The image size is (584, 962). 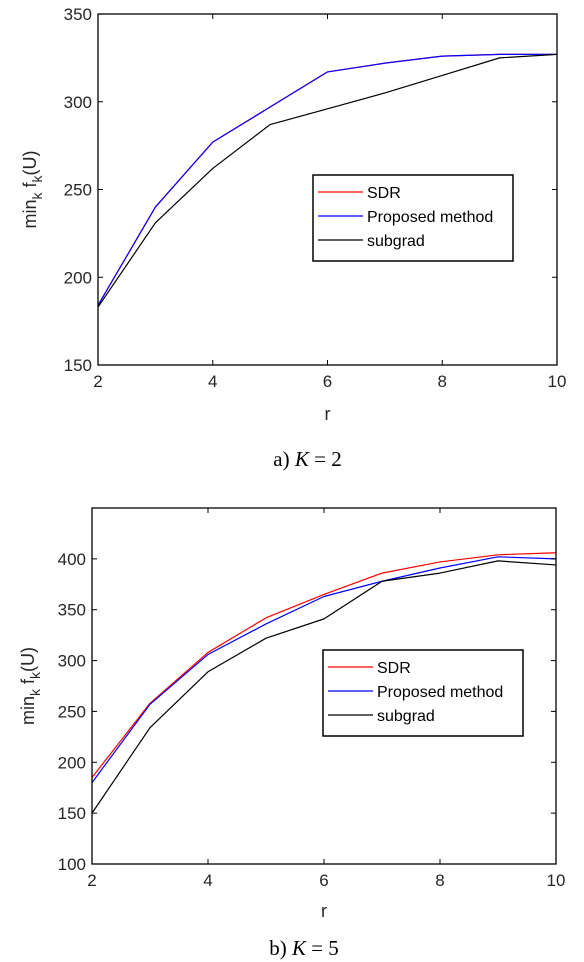 What do you see at coordinates (307, 459) in the screenshot?
I see `chart-caption: a) K = 2` at bounding box center [307, 459].